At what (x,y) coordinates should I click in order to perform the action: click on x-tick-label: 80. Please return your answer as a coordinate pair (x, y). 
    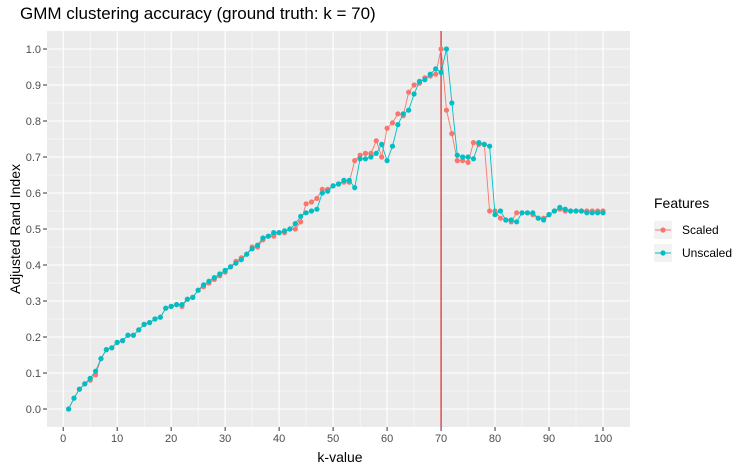
    Looking at the image, I should click on (495, 439).